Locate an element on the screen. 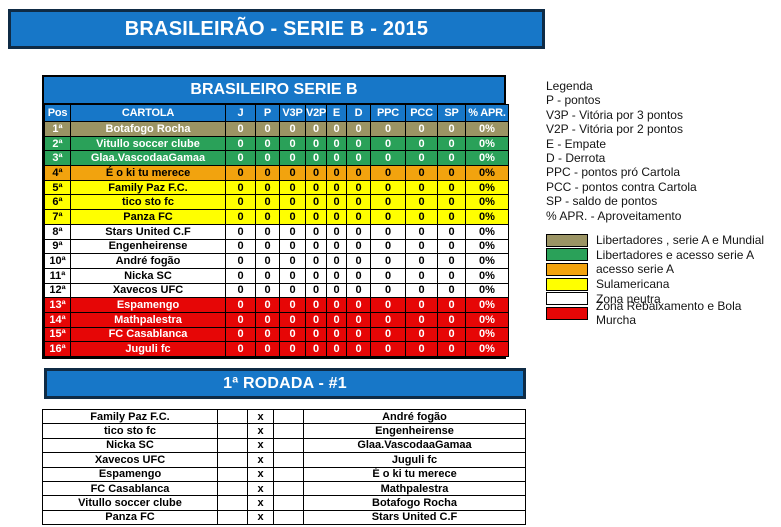  pos-cell: 16ª is located at coordinates (57, 349).